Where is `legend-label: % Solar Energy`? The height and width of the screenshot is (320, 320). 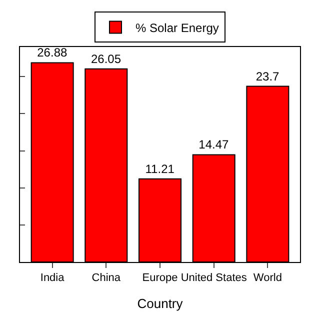
legend-label: % Solar Energy is located at coordinates (177, 27).